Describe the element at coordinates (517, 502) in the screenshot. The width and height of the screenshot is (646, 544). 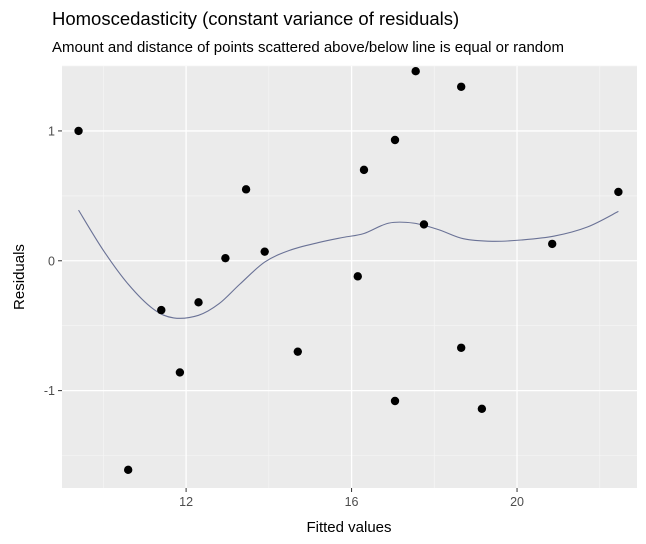
I see `x-tick-label: 20` at that location.